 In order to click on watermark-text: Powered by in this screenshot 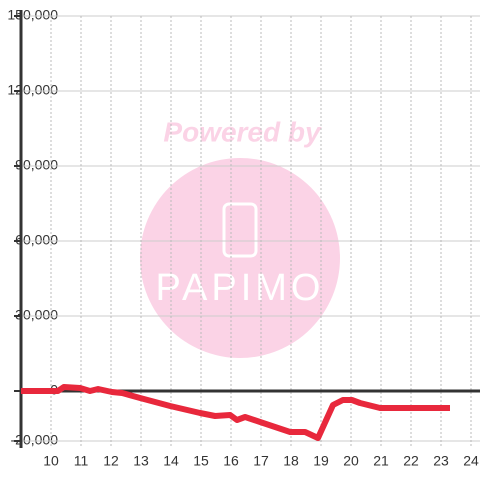, I will do `click(242, 131)`.